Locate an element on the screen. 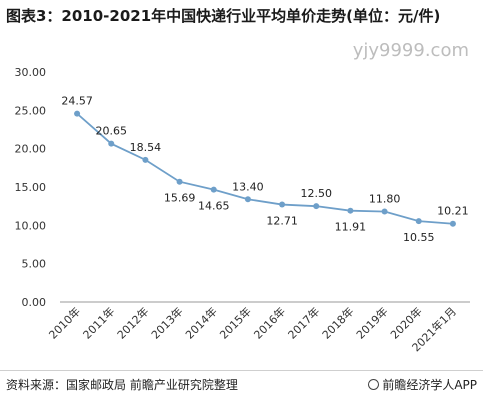  footer-divider is located at coordinates (241, 370).